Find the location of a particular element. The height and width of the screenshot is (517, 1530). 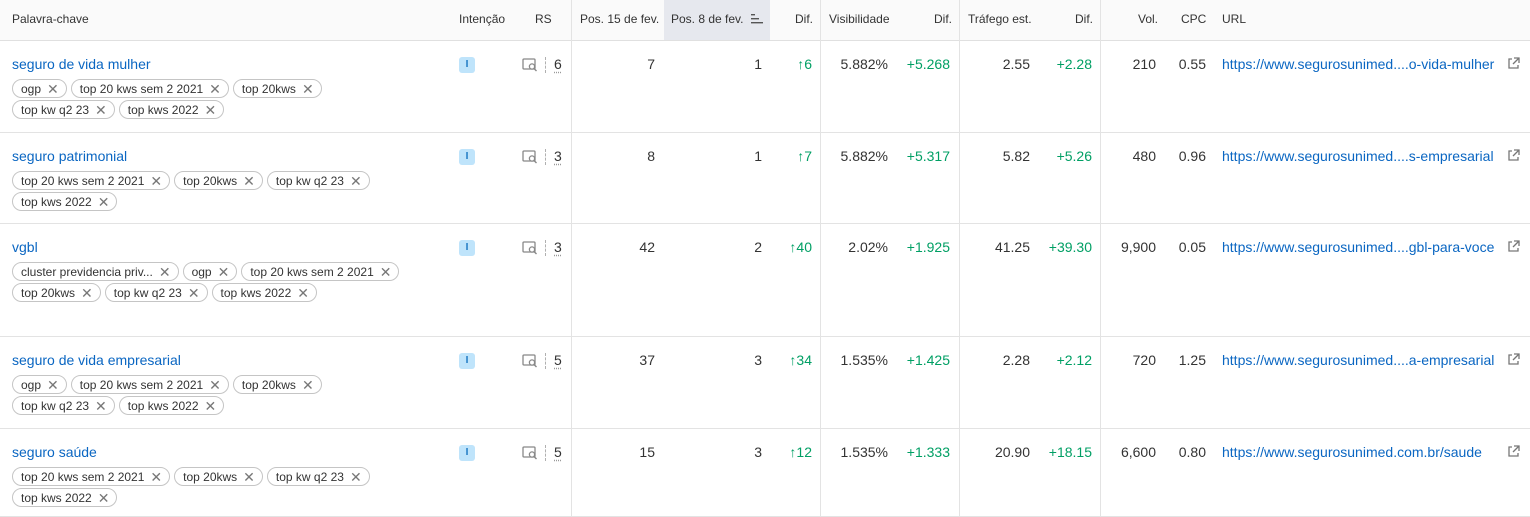

col-keyword: Palavra-chave is located at coordinates (50, 19).